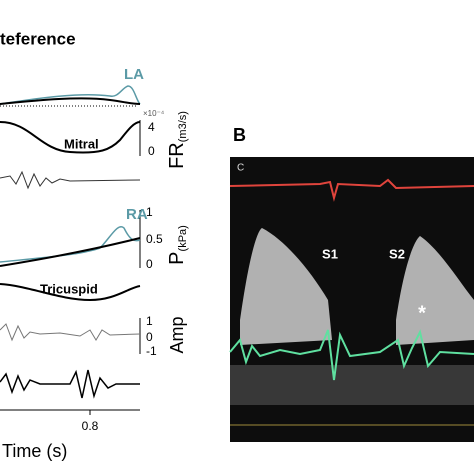 The height and width of the screenshot is (474, 474). Describe the element at coordinates (183, 126) in the screenshot. I see `fr-unit: (m3/s)` at that location.